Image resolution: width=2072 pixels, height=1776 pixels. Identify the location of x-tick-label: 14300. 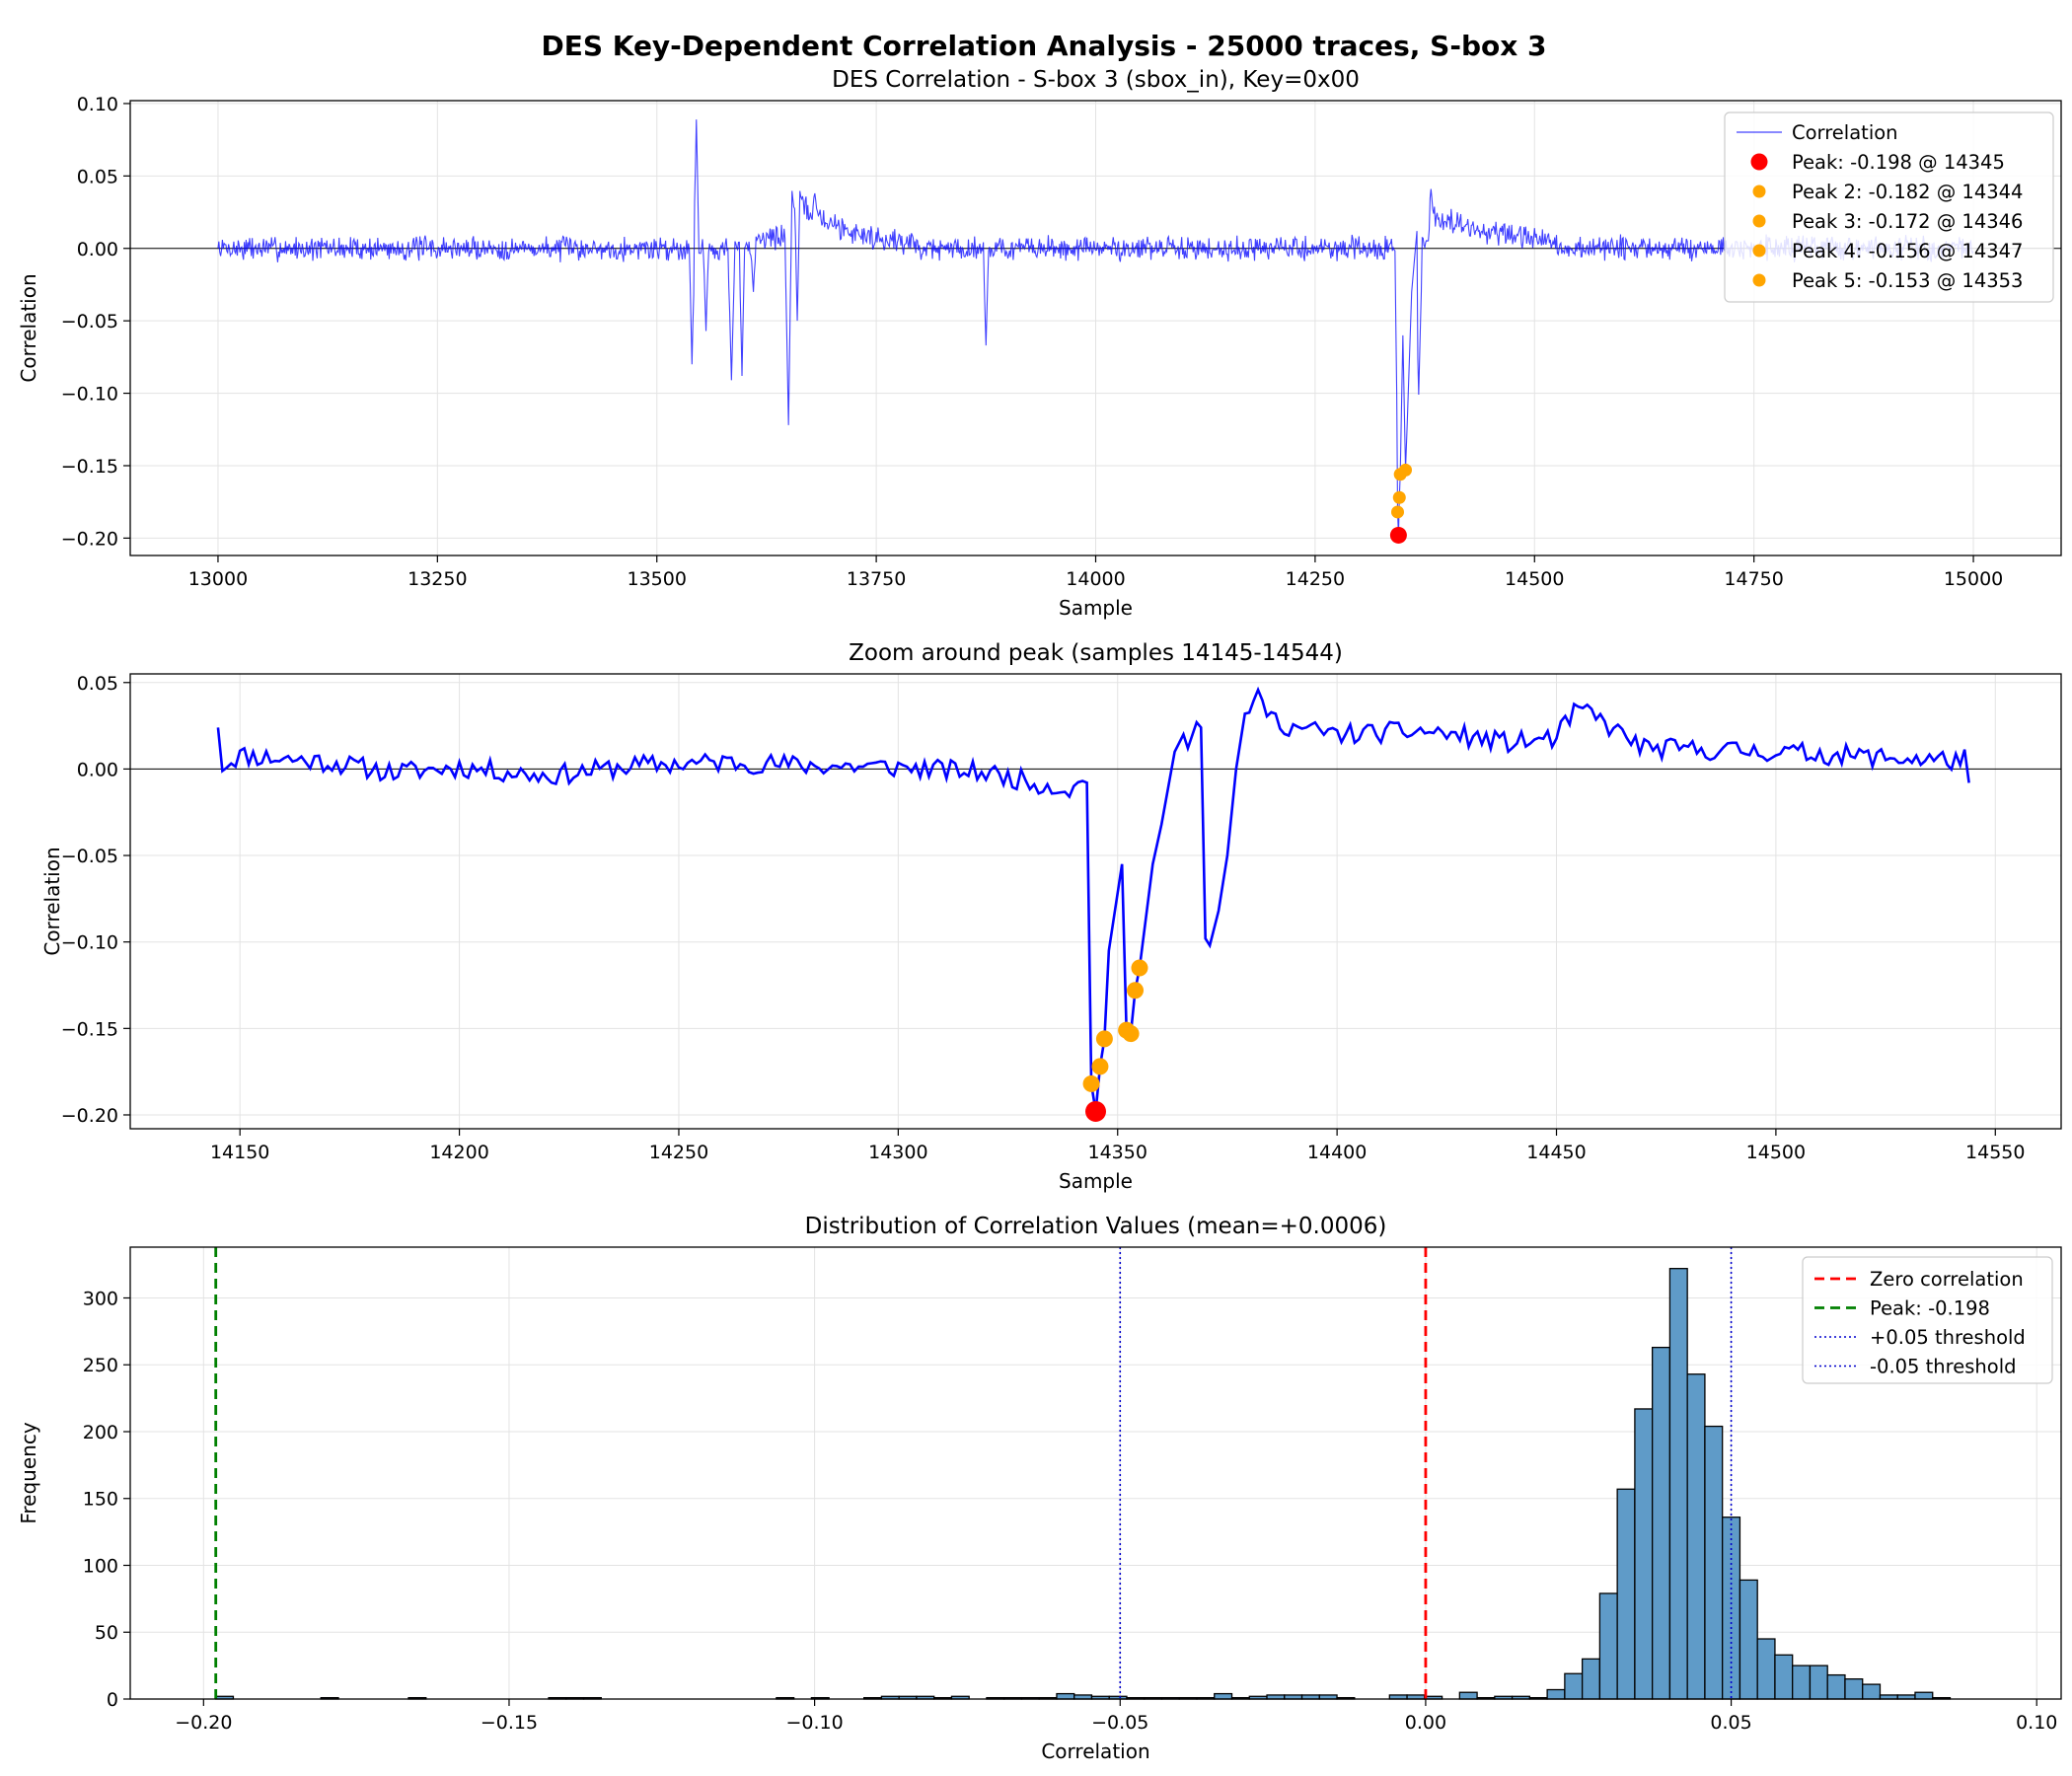
(898, 1152).